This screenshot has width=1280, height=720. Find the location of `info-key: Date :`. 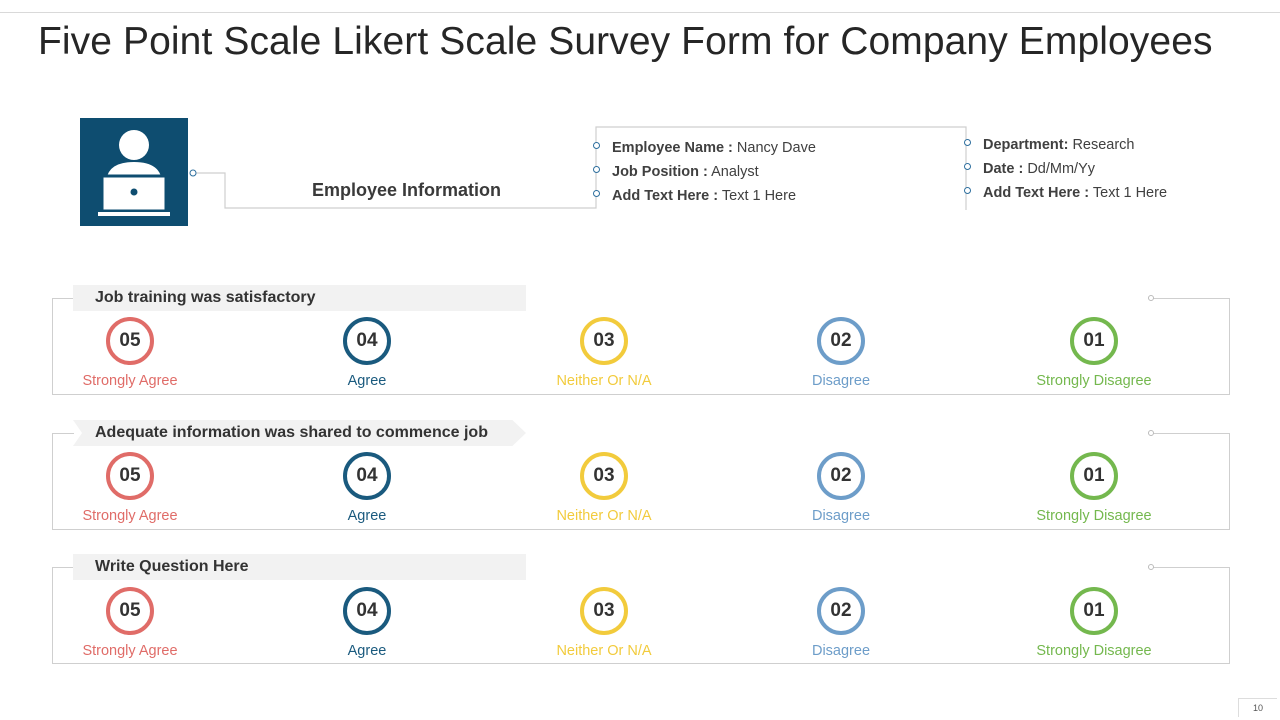

info-key: Date : is located at coordinates (1003, 169).